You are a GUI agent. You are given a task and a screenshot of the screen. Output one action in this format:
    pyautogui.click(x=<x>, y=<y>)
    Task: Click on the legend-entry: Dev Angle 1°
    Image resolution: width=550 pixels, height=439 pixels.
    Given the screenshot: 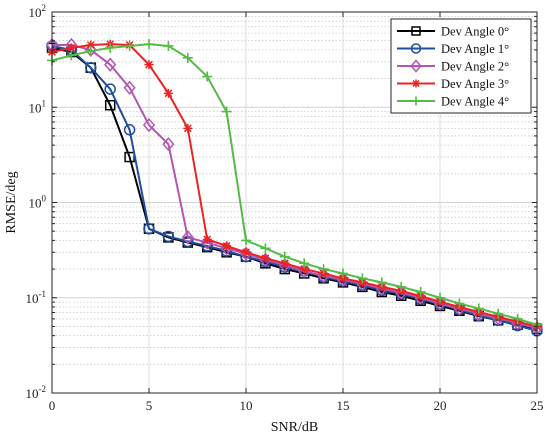 What is the action you would take?
    pyautogui.click(x=453, y=49)
    